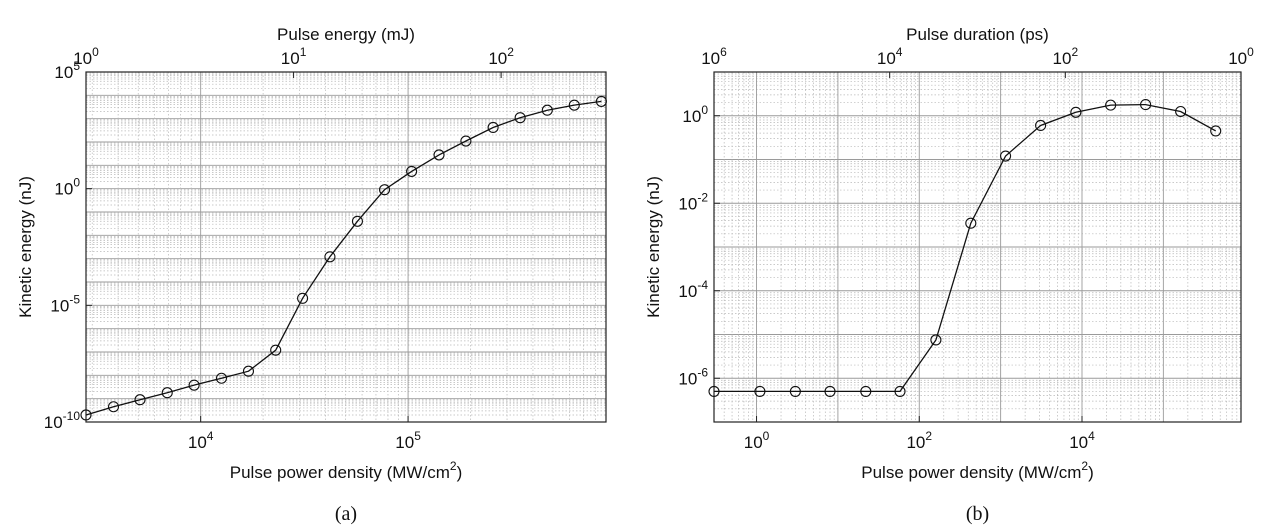 This screenshot has width=1263, height=527. I want to click on y-tick-label: 10⁻⁵, so click(65, 303).